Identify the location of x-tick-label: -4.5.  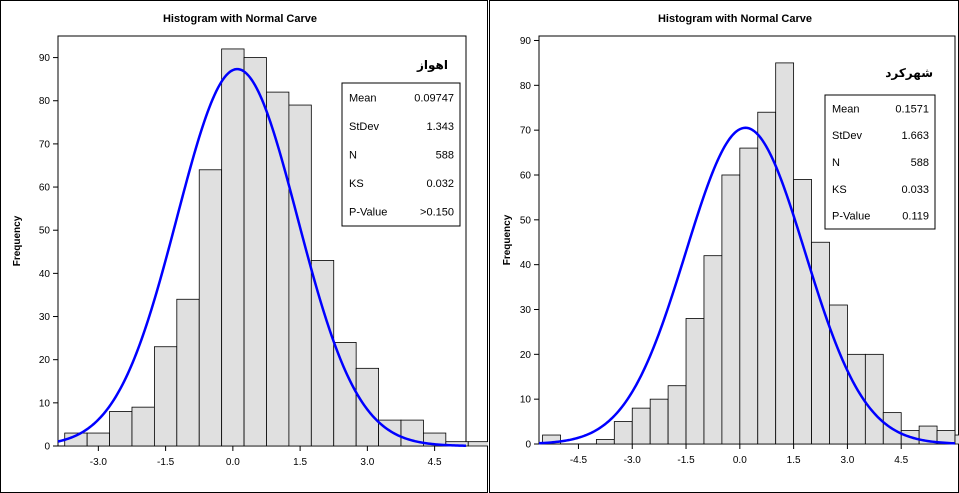
(579, 460).